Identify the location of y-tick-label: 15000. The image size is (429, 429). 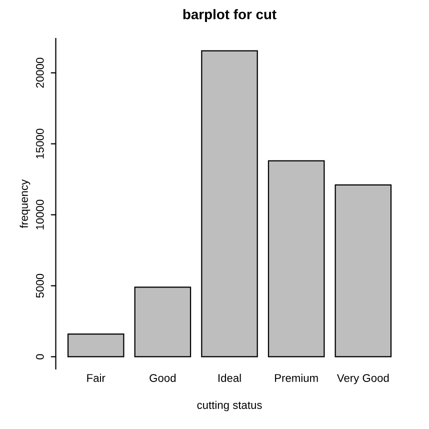
(40, 143).